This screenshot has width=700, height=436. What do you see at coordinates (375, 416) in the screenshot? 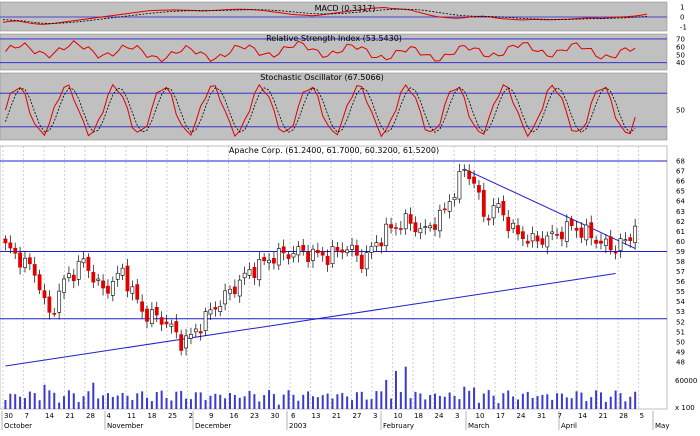
I see `x-day-label: 3` at bounding box center [375, 416].